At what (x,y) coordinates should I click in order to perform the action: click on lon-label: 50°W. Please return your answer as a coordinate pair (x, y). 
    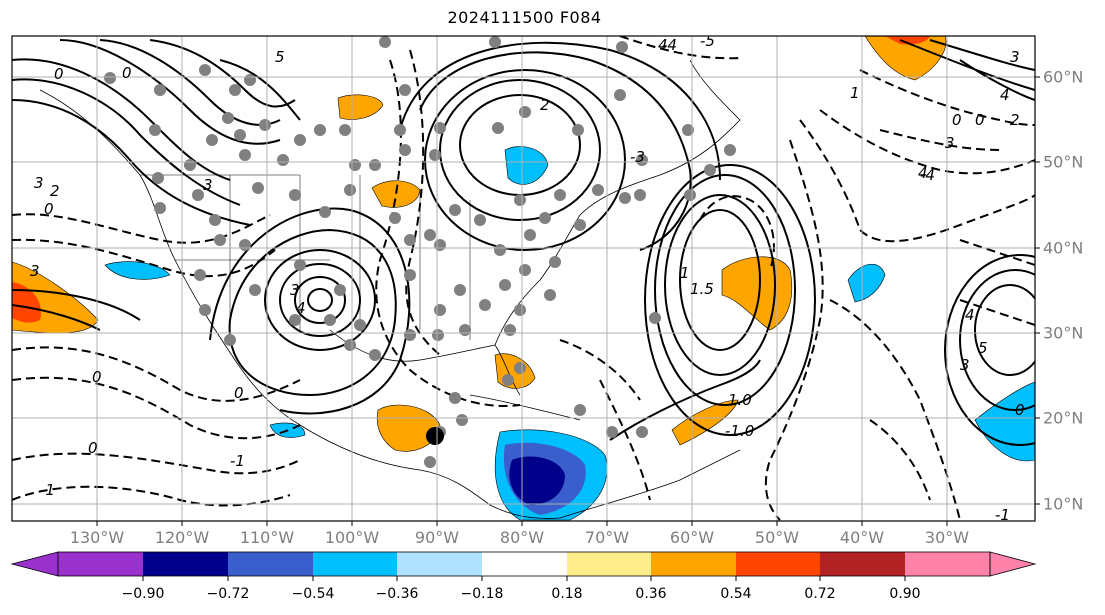
    Looking at the image, I should click on (777, 537).